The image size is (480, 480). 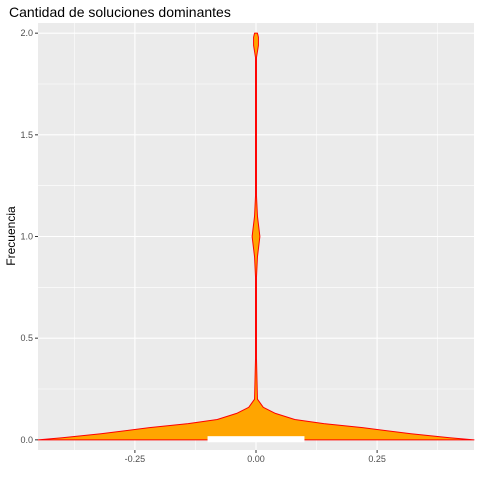 What do you see at coordinates (26, 135) in the screenshot?
I see `y-tick-label: 1.5` at bounding box center [26, 135].